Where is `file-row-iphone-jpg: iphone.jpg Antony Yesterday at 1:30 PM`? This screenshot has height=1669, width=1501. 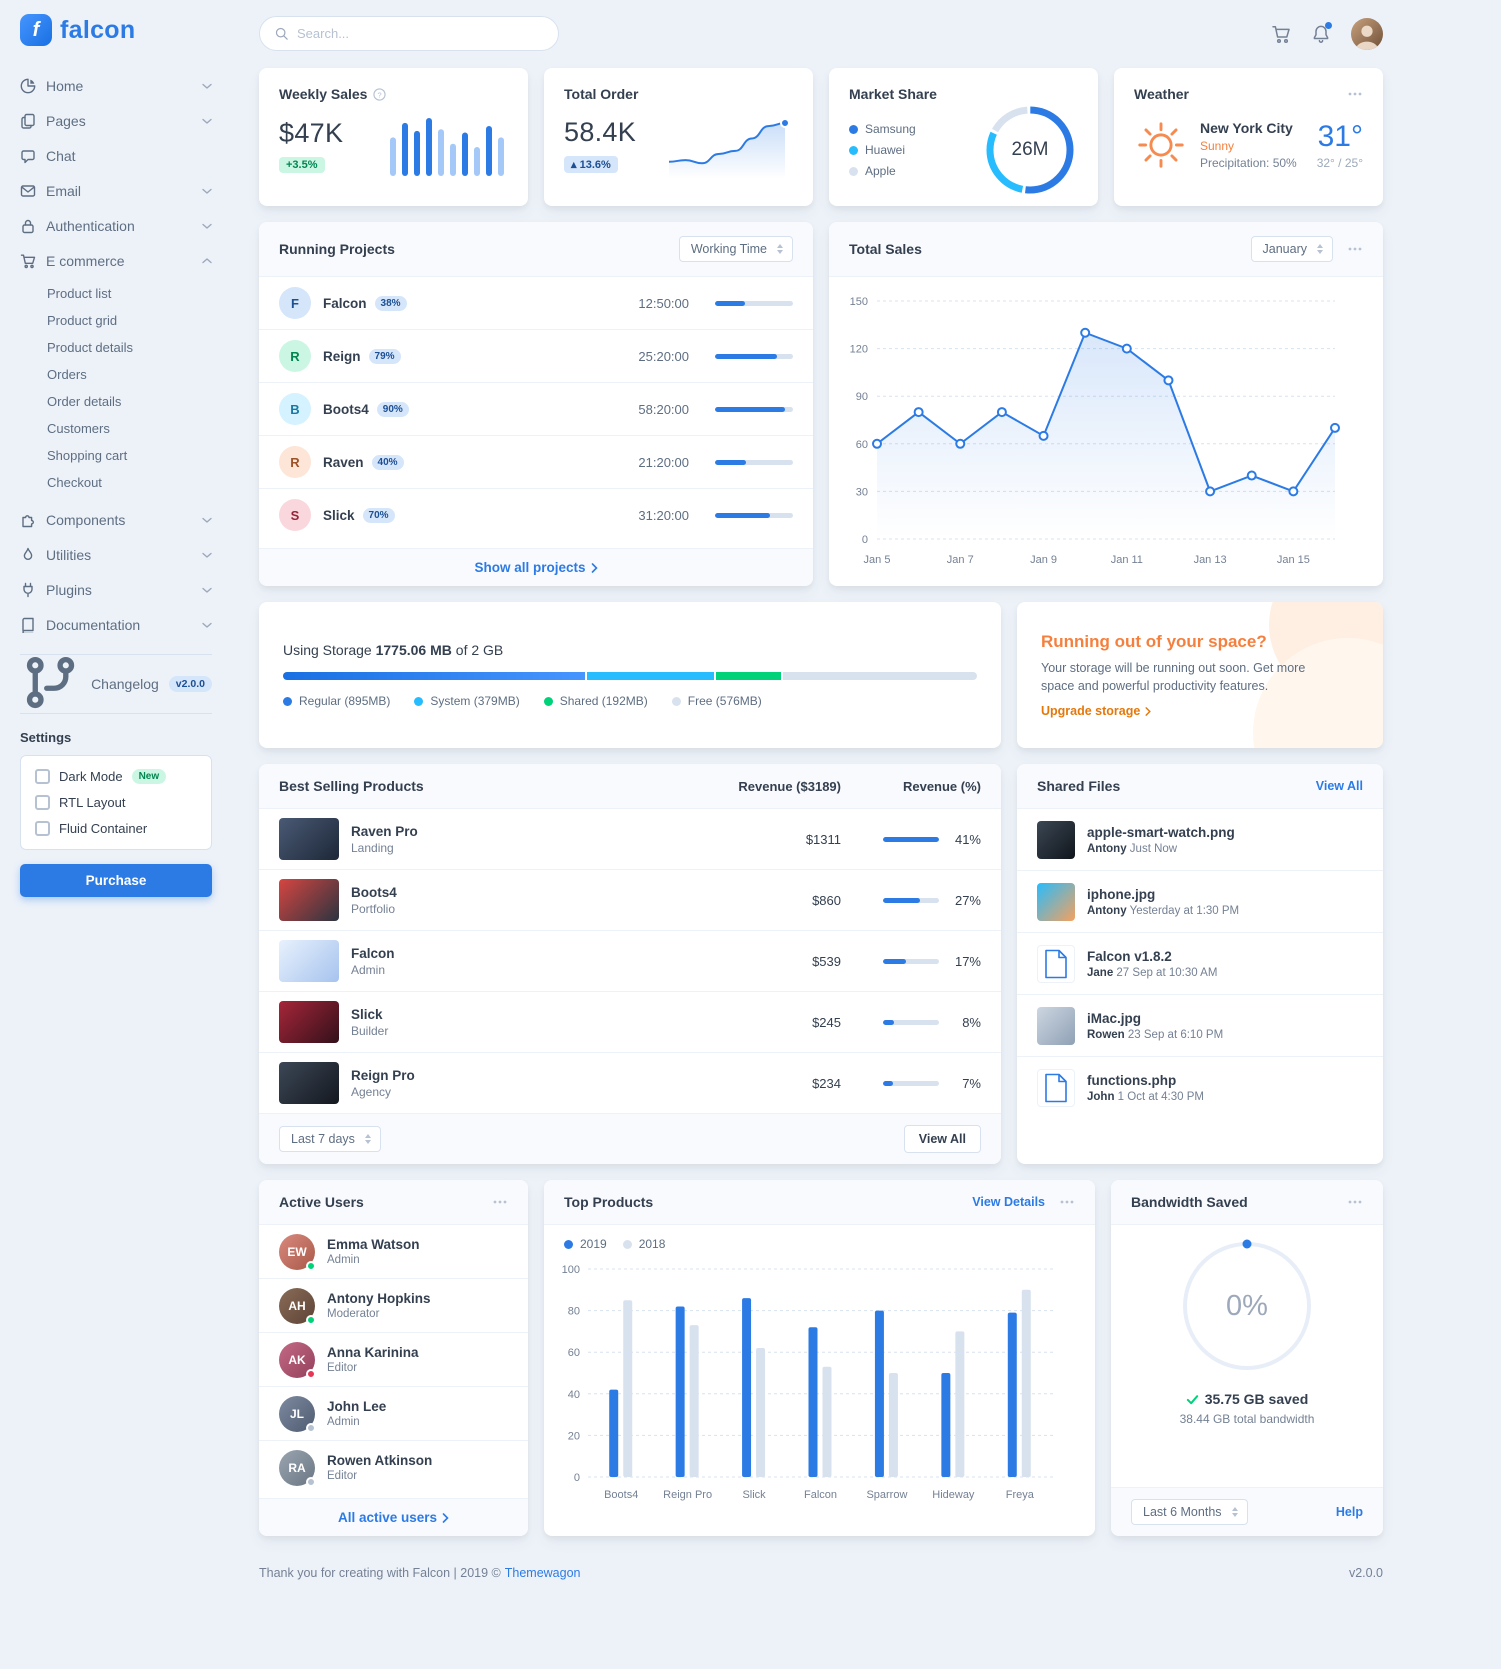
file-row-iphone-jpg: iphone.jpg Antony Yesterday at 1:30 PM is located at coordinates (1200, 901).